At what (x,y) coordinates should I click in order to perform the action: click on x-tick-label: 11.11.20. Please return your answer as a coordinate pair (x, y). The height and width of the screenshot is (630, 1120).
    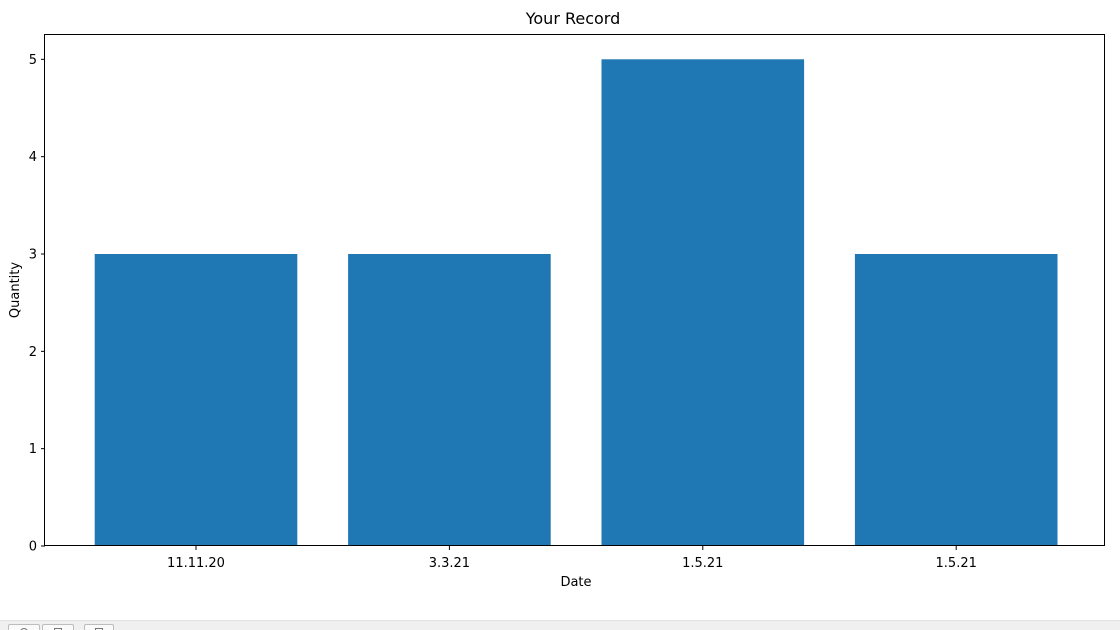
    Looking at the image, I should click on (196, 563).